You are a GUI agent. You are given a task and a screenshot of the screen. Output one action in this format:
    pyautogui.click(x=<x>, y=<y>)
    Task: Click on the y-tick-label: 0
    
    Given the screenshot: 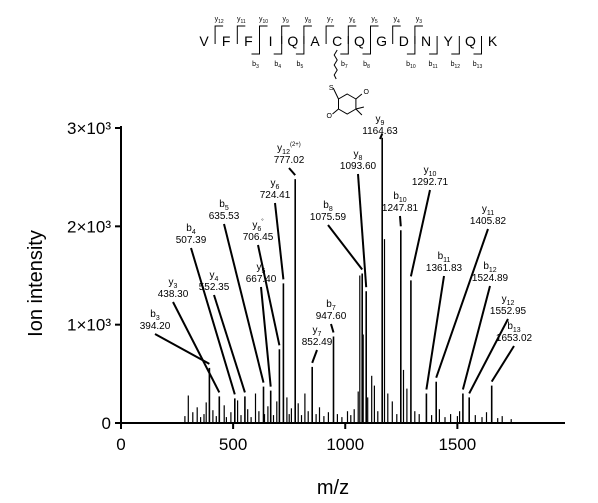 What is the action you would take?
    pyautogui.click(x=106, y=423)
    